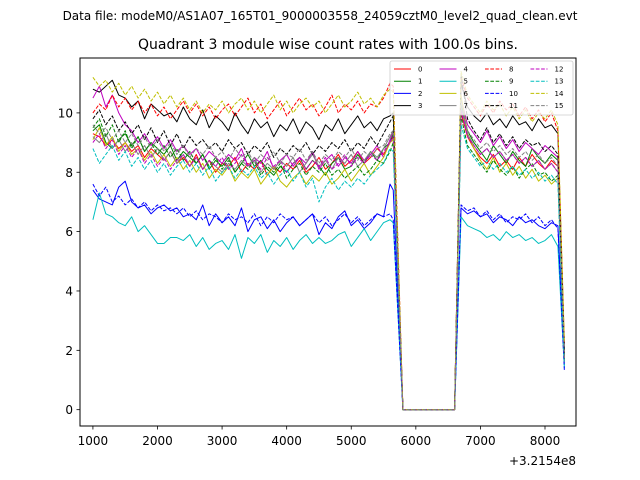 Image resolution: width=640 pixels, height=480 pixels. I want to click on y-tick-label: 4, so click(69, 291).